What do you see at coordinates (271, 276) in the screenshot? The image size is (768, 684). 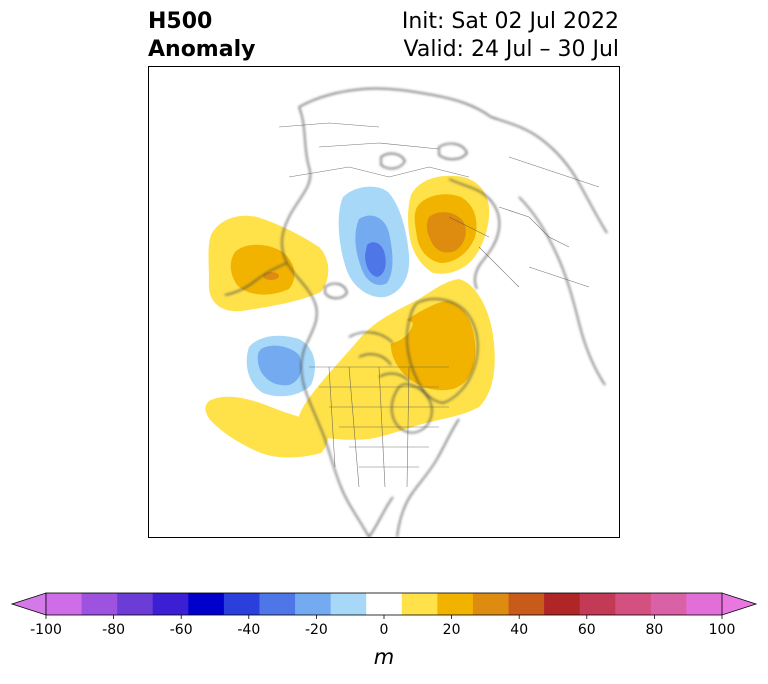 I see `positive-anomaly-bering-peak` at bounding box center [271, 276].